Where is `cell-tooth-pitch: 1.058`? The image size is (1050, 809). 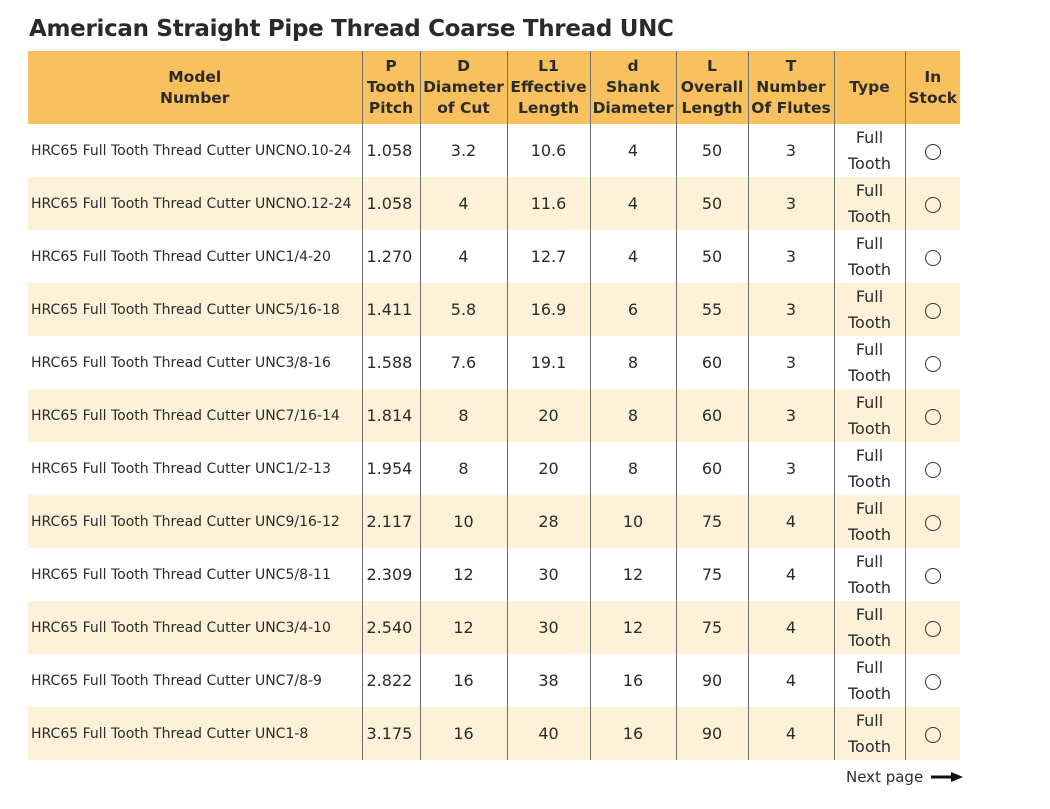
cell-tooth-pitch: 1.058 is located at coordinates (390, 203).